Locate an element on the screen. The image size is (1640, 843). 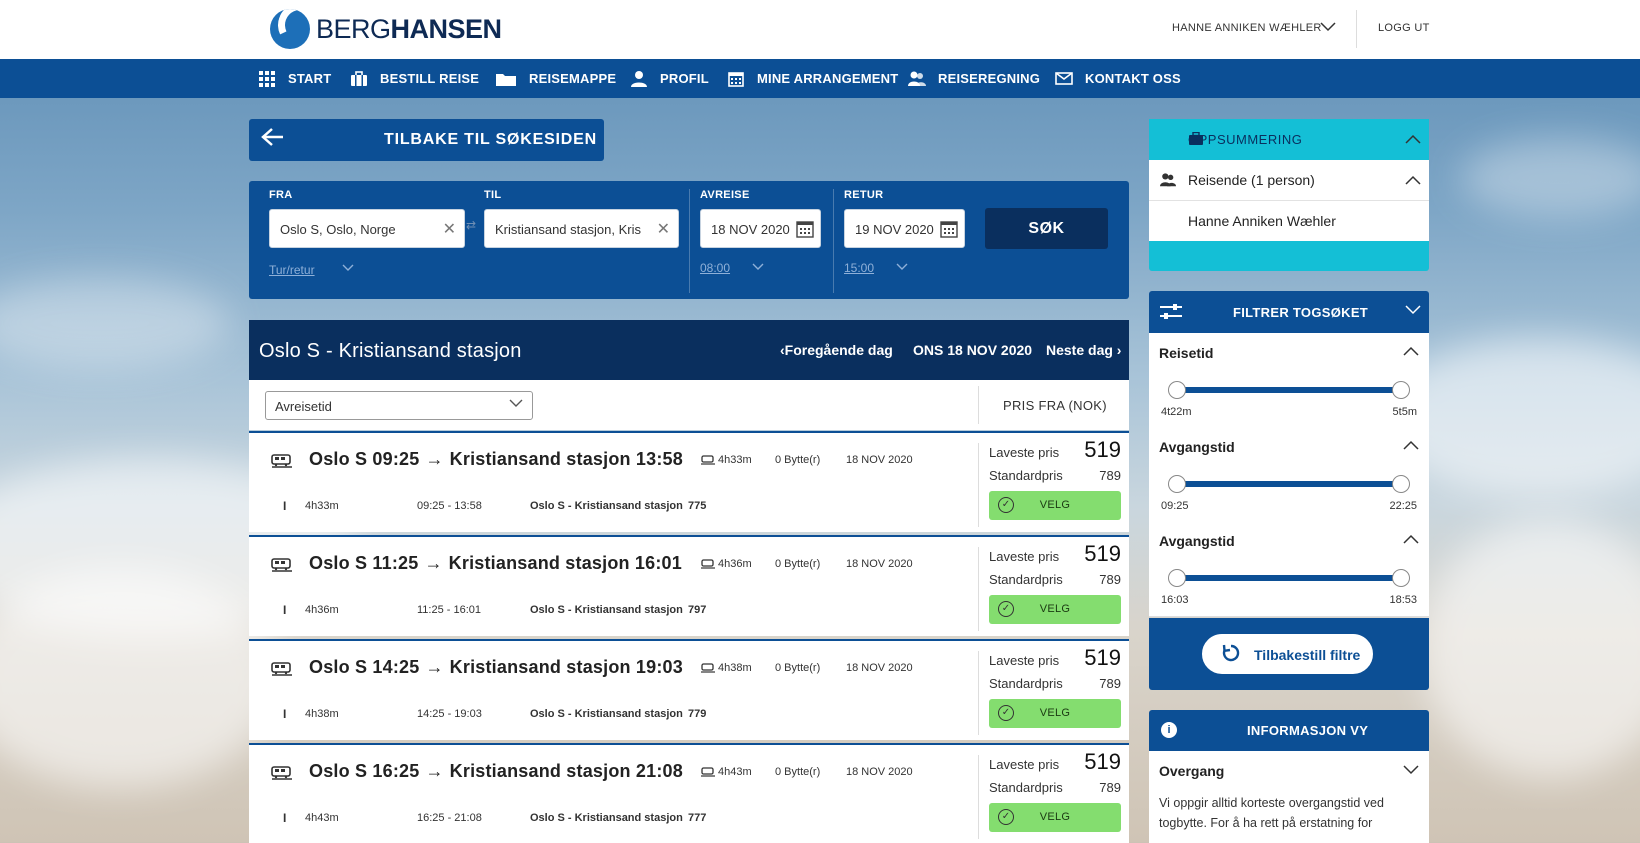
nav-item-mine-arrangement: MINE ARRANGEMENT is located at coordinates (812, 78).